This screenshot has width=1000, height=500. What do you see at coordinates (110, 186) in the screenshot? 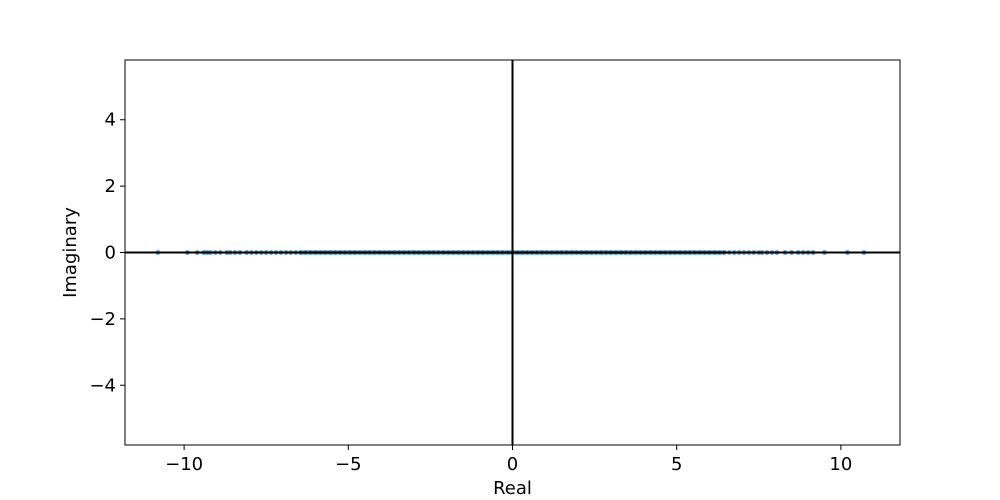
I see `y-tick-label: 2` at bounding box center [110, 186].